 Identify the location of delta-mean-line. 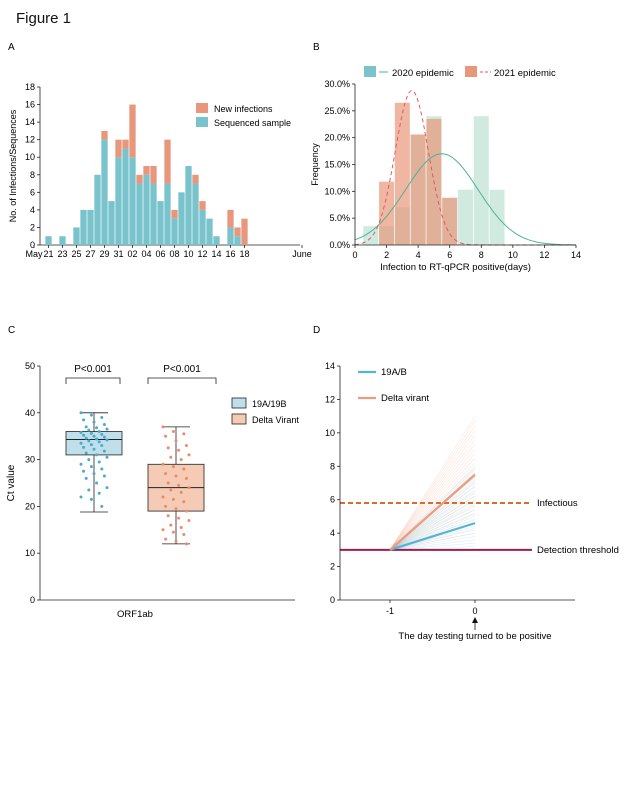
(432, 512).